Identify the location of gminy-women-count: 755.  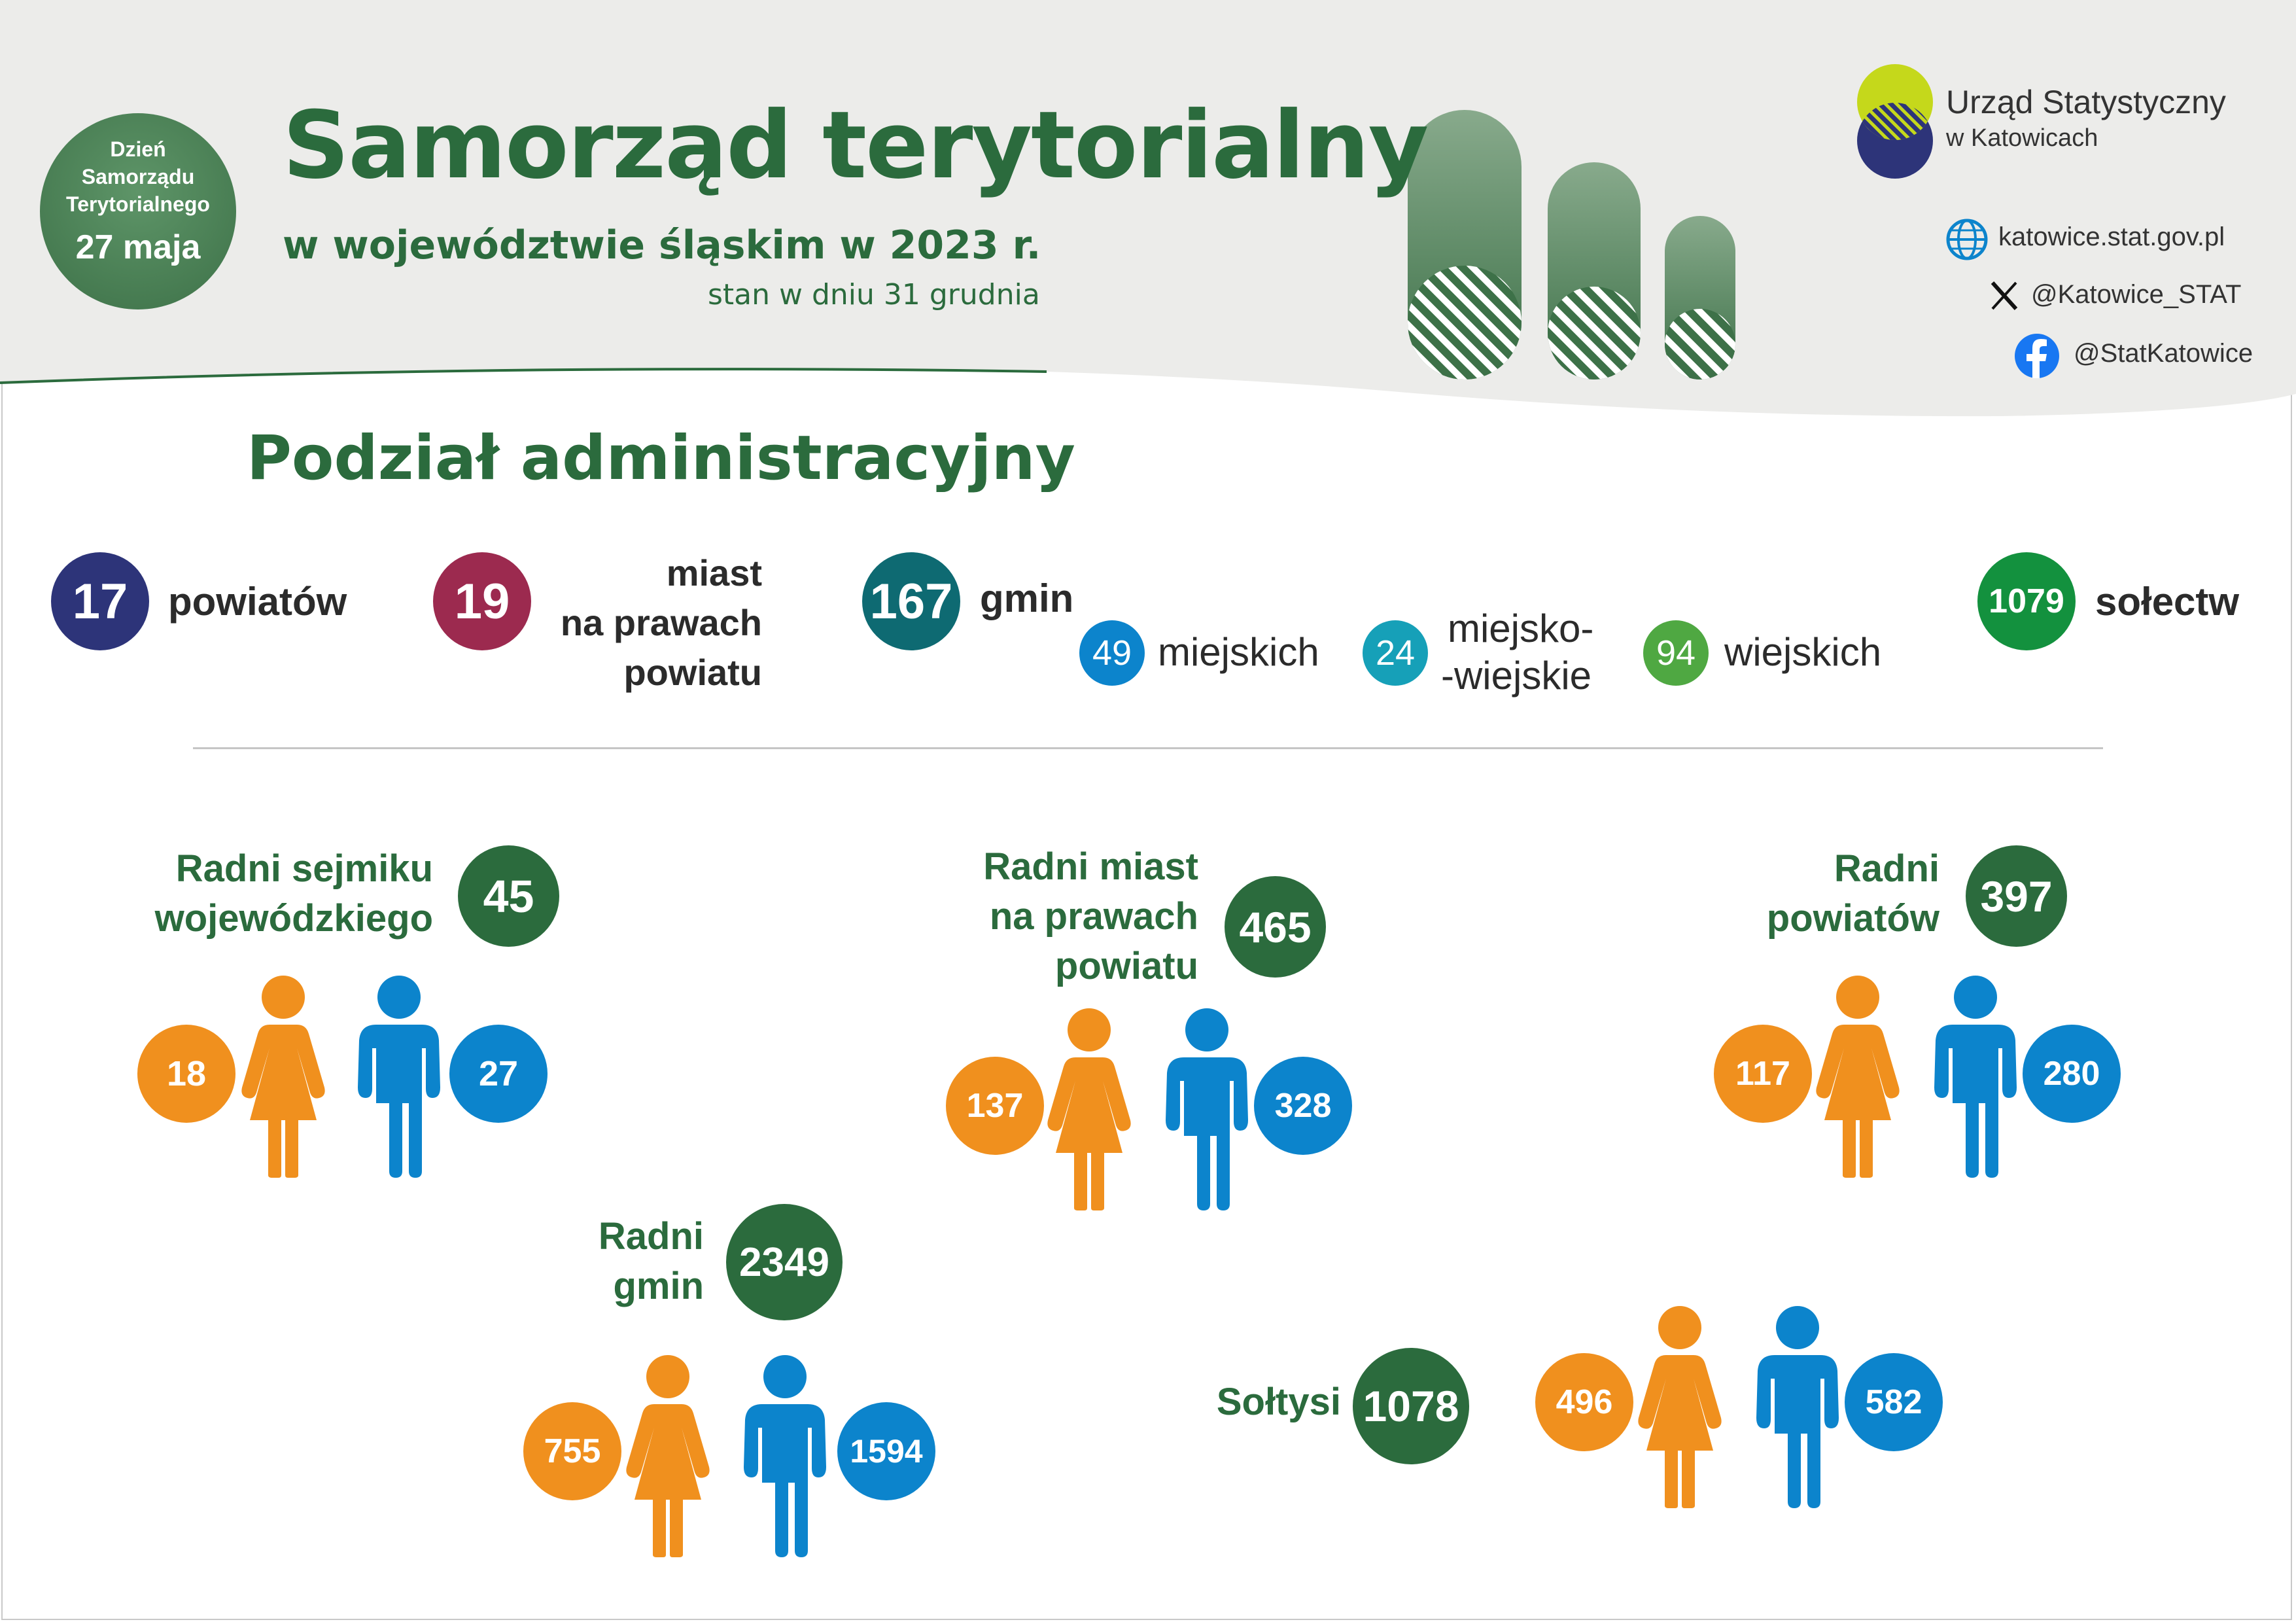
(572, 1451).